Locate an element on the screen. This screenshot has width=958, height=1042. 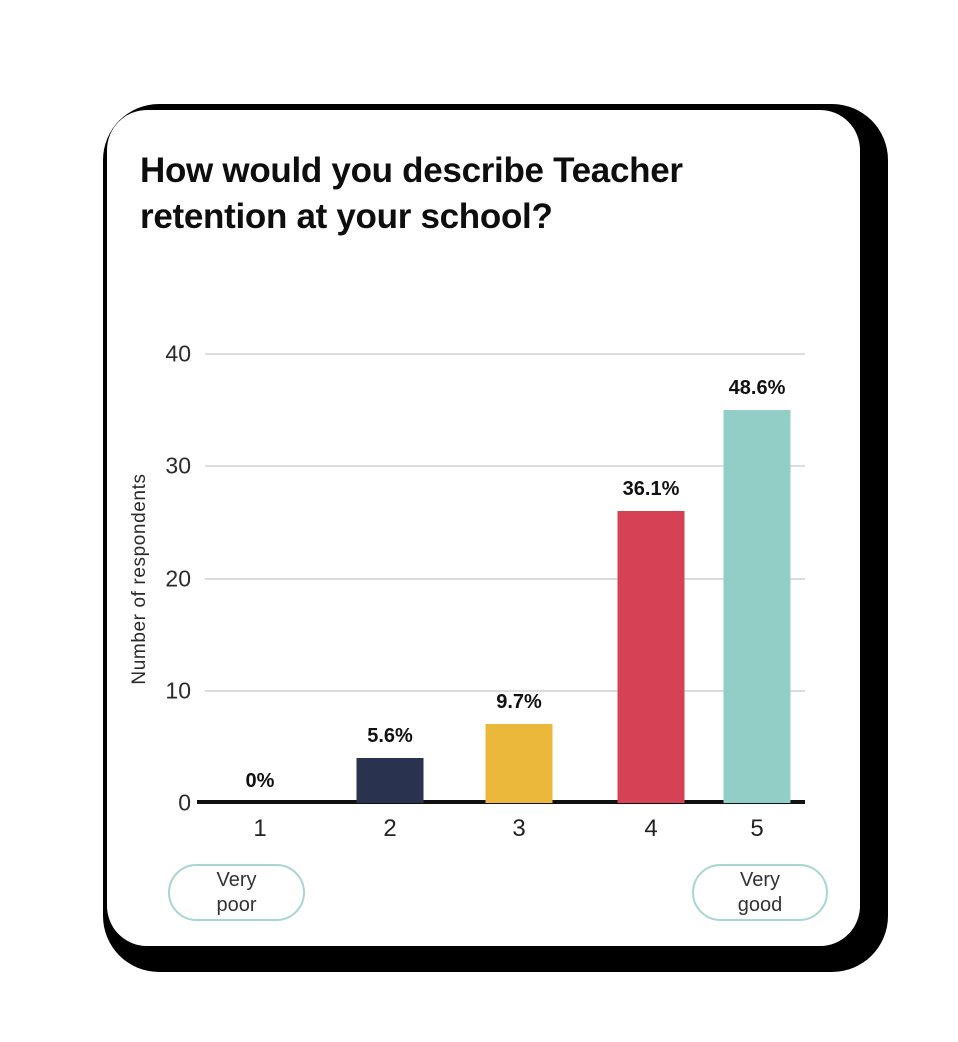
x-tick-label-2: 2 is located at coordinates (390, 828).